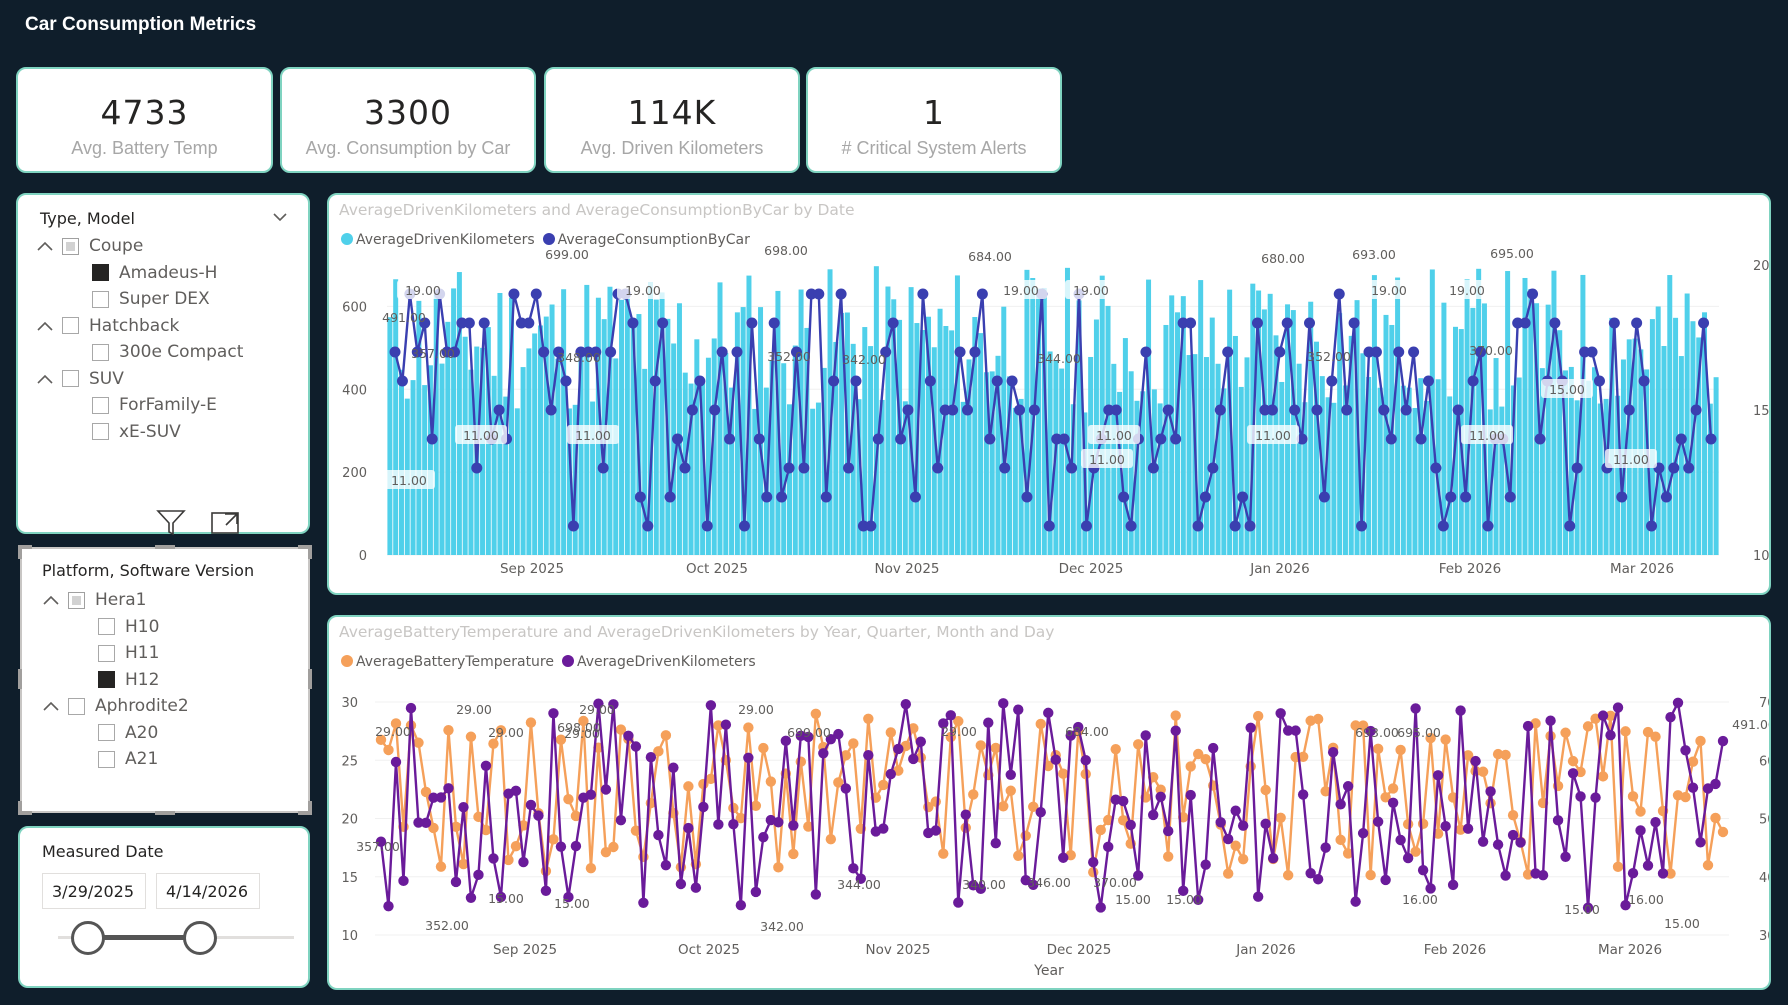  I want to click on kpi-card-battery-temp: 4733 Avg. Battery Temp, so click(144, 120).